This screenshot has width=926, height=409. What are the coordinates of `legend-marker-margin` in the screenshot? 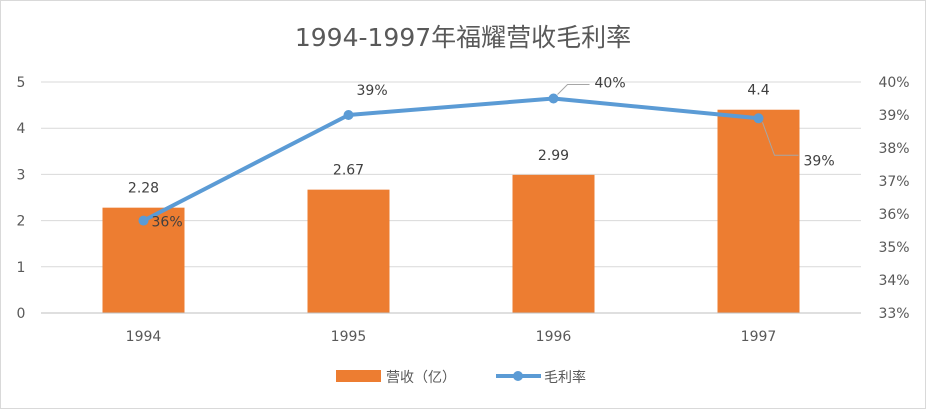 It's located at (518, 376).